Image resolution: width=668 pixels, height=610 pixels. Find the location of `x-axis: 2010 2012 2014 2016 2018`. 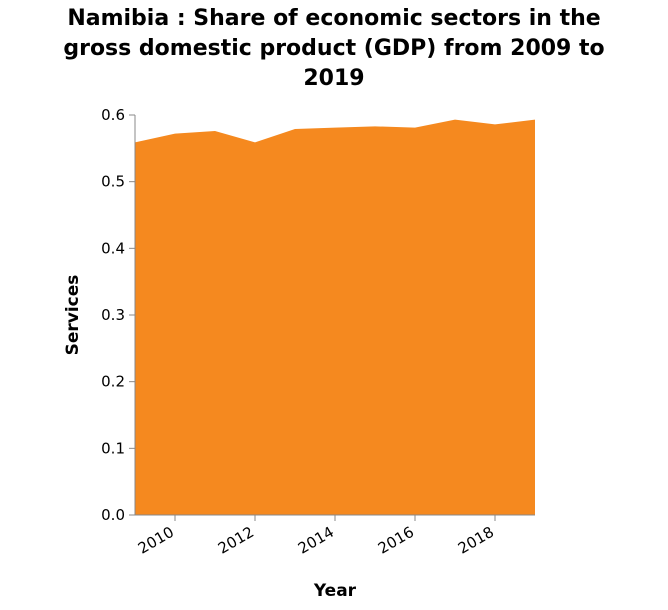

x-axis: 2010 2012 2014 2016 2018 is located at coordinates (335, 536).